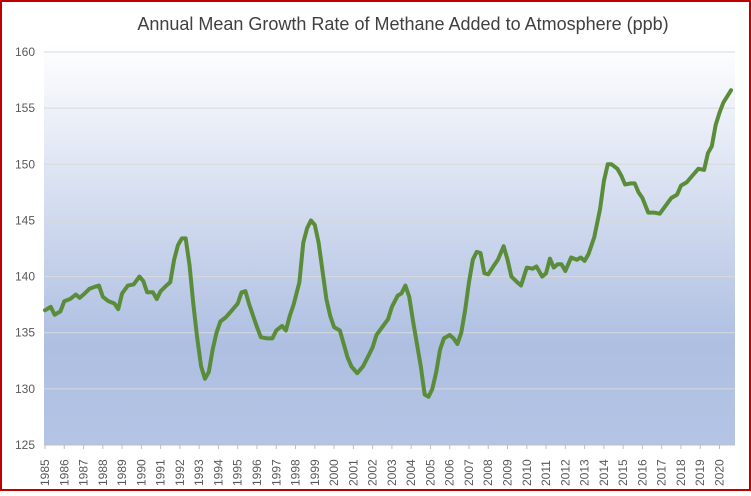 This screenshot has height=496, width=751. What do you see at coordinates (373, 472) in the screenshot?
I see `x-tick-label: 2002` at bounding box center [373, 472].